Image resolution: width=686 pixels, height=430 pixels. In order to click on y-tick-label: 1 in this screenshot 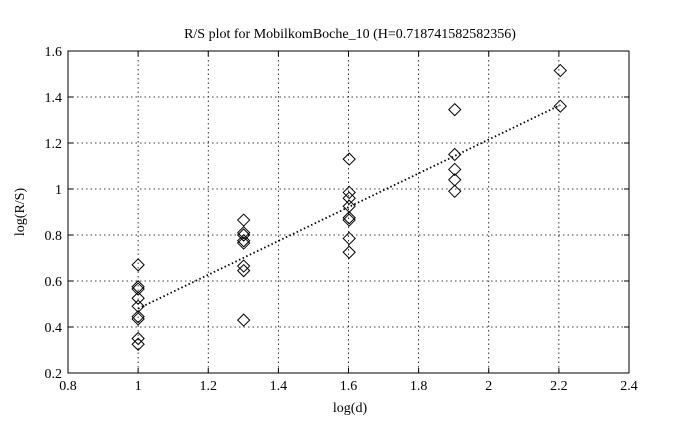, I will do `click(58, 190)`.